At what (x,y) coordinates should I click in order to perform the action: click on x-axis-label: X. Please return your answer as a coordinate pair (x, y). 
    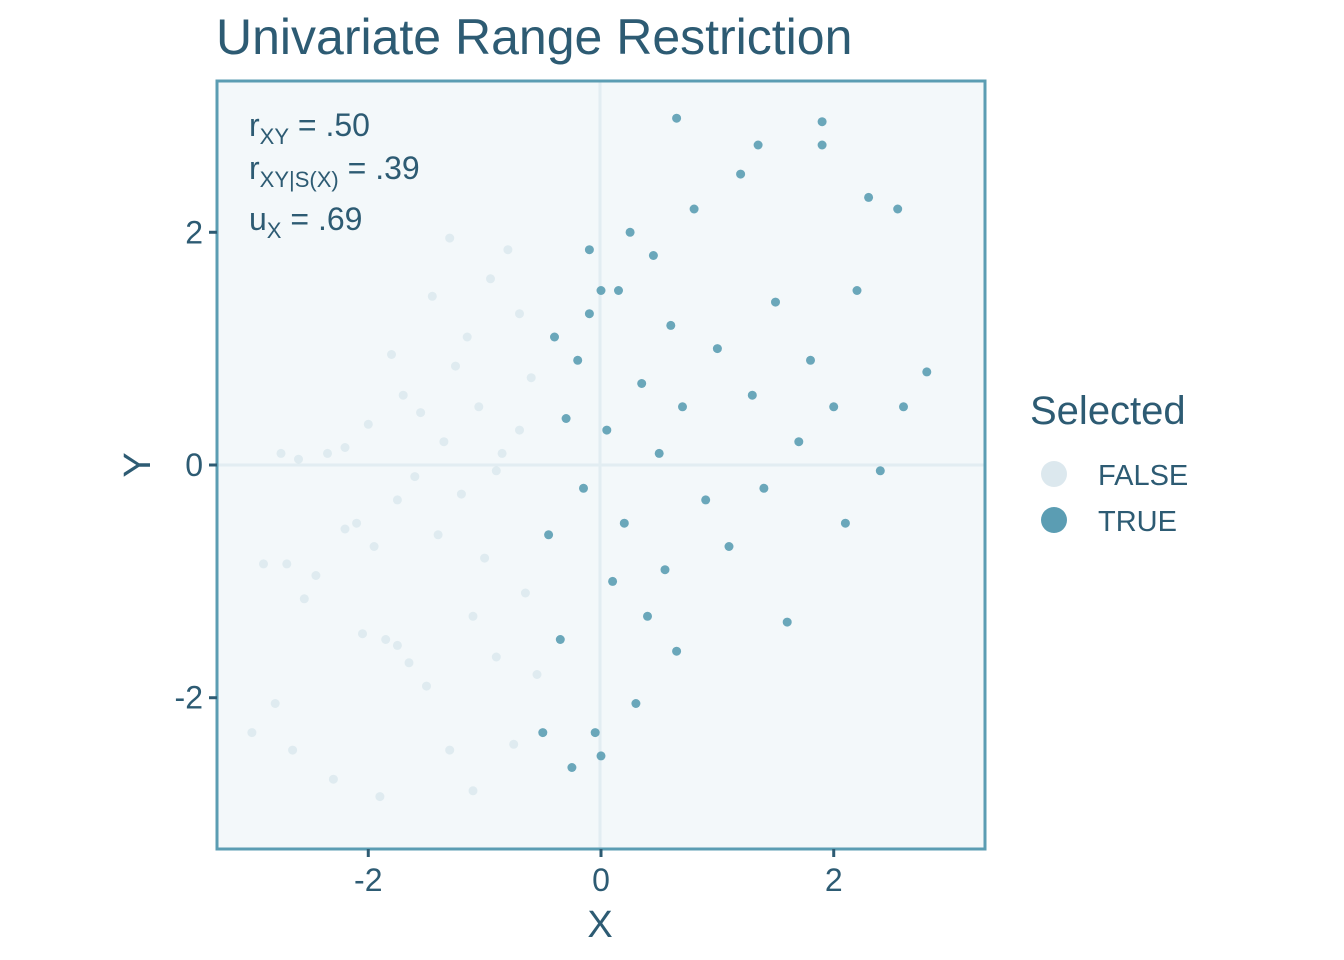
    Looking at the image, I should click on (599, 925).